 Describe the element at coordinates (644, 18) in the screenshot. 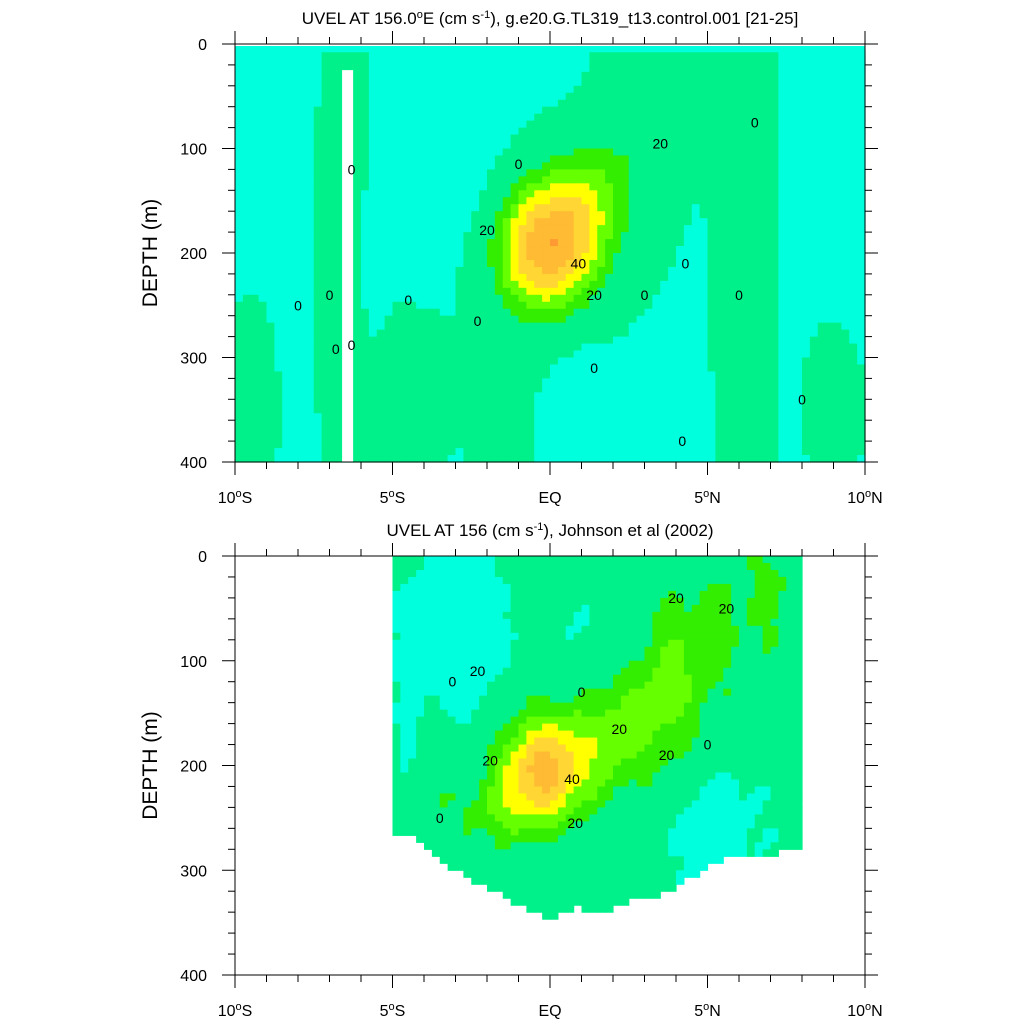

I see `title-part: ), g.e20.G.TL319_t13.control.001 [21-25]` at that location.